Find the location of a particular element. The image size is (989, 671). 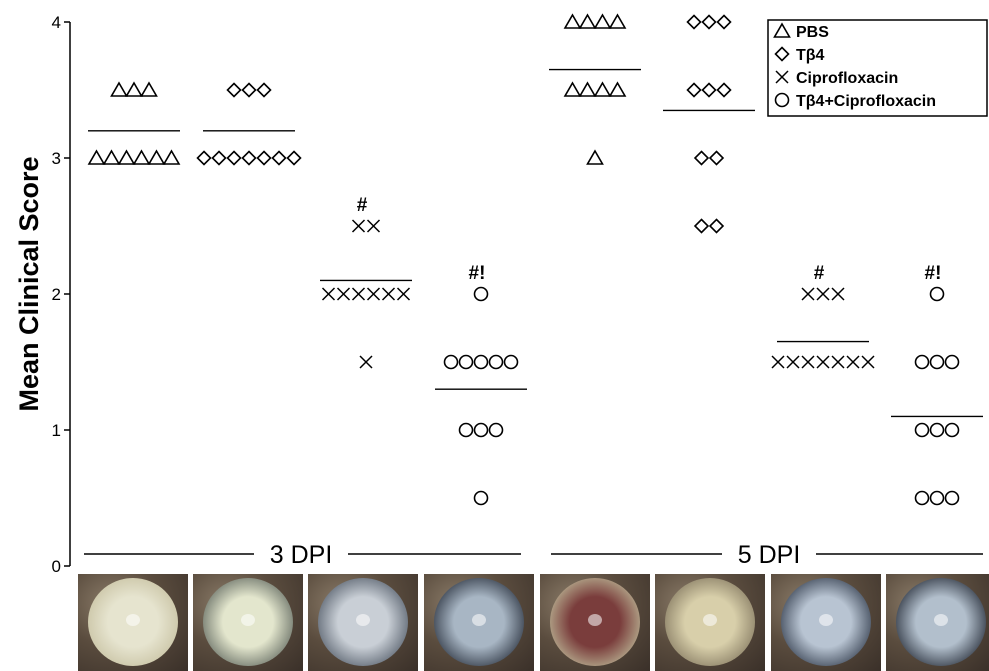

legend-box is located at coordinates (877, 68).